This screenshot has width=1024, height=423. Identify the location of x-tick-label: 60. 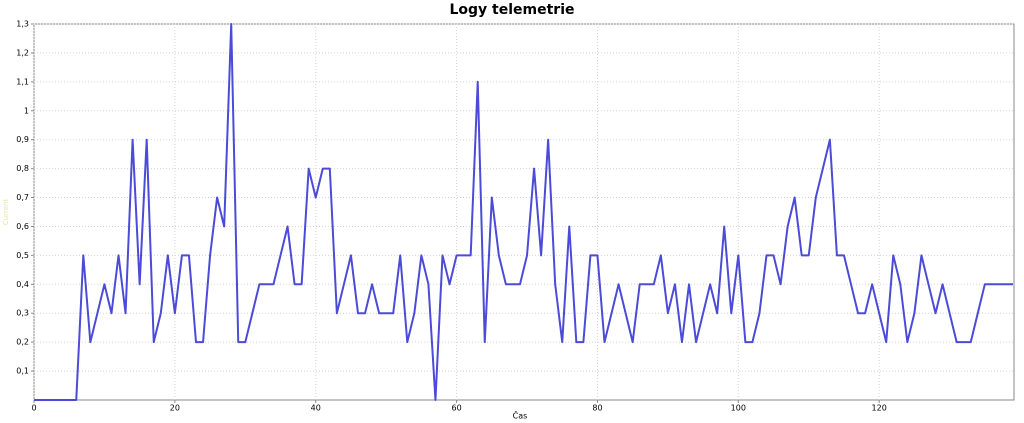
(456, 408).